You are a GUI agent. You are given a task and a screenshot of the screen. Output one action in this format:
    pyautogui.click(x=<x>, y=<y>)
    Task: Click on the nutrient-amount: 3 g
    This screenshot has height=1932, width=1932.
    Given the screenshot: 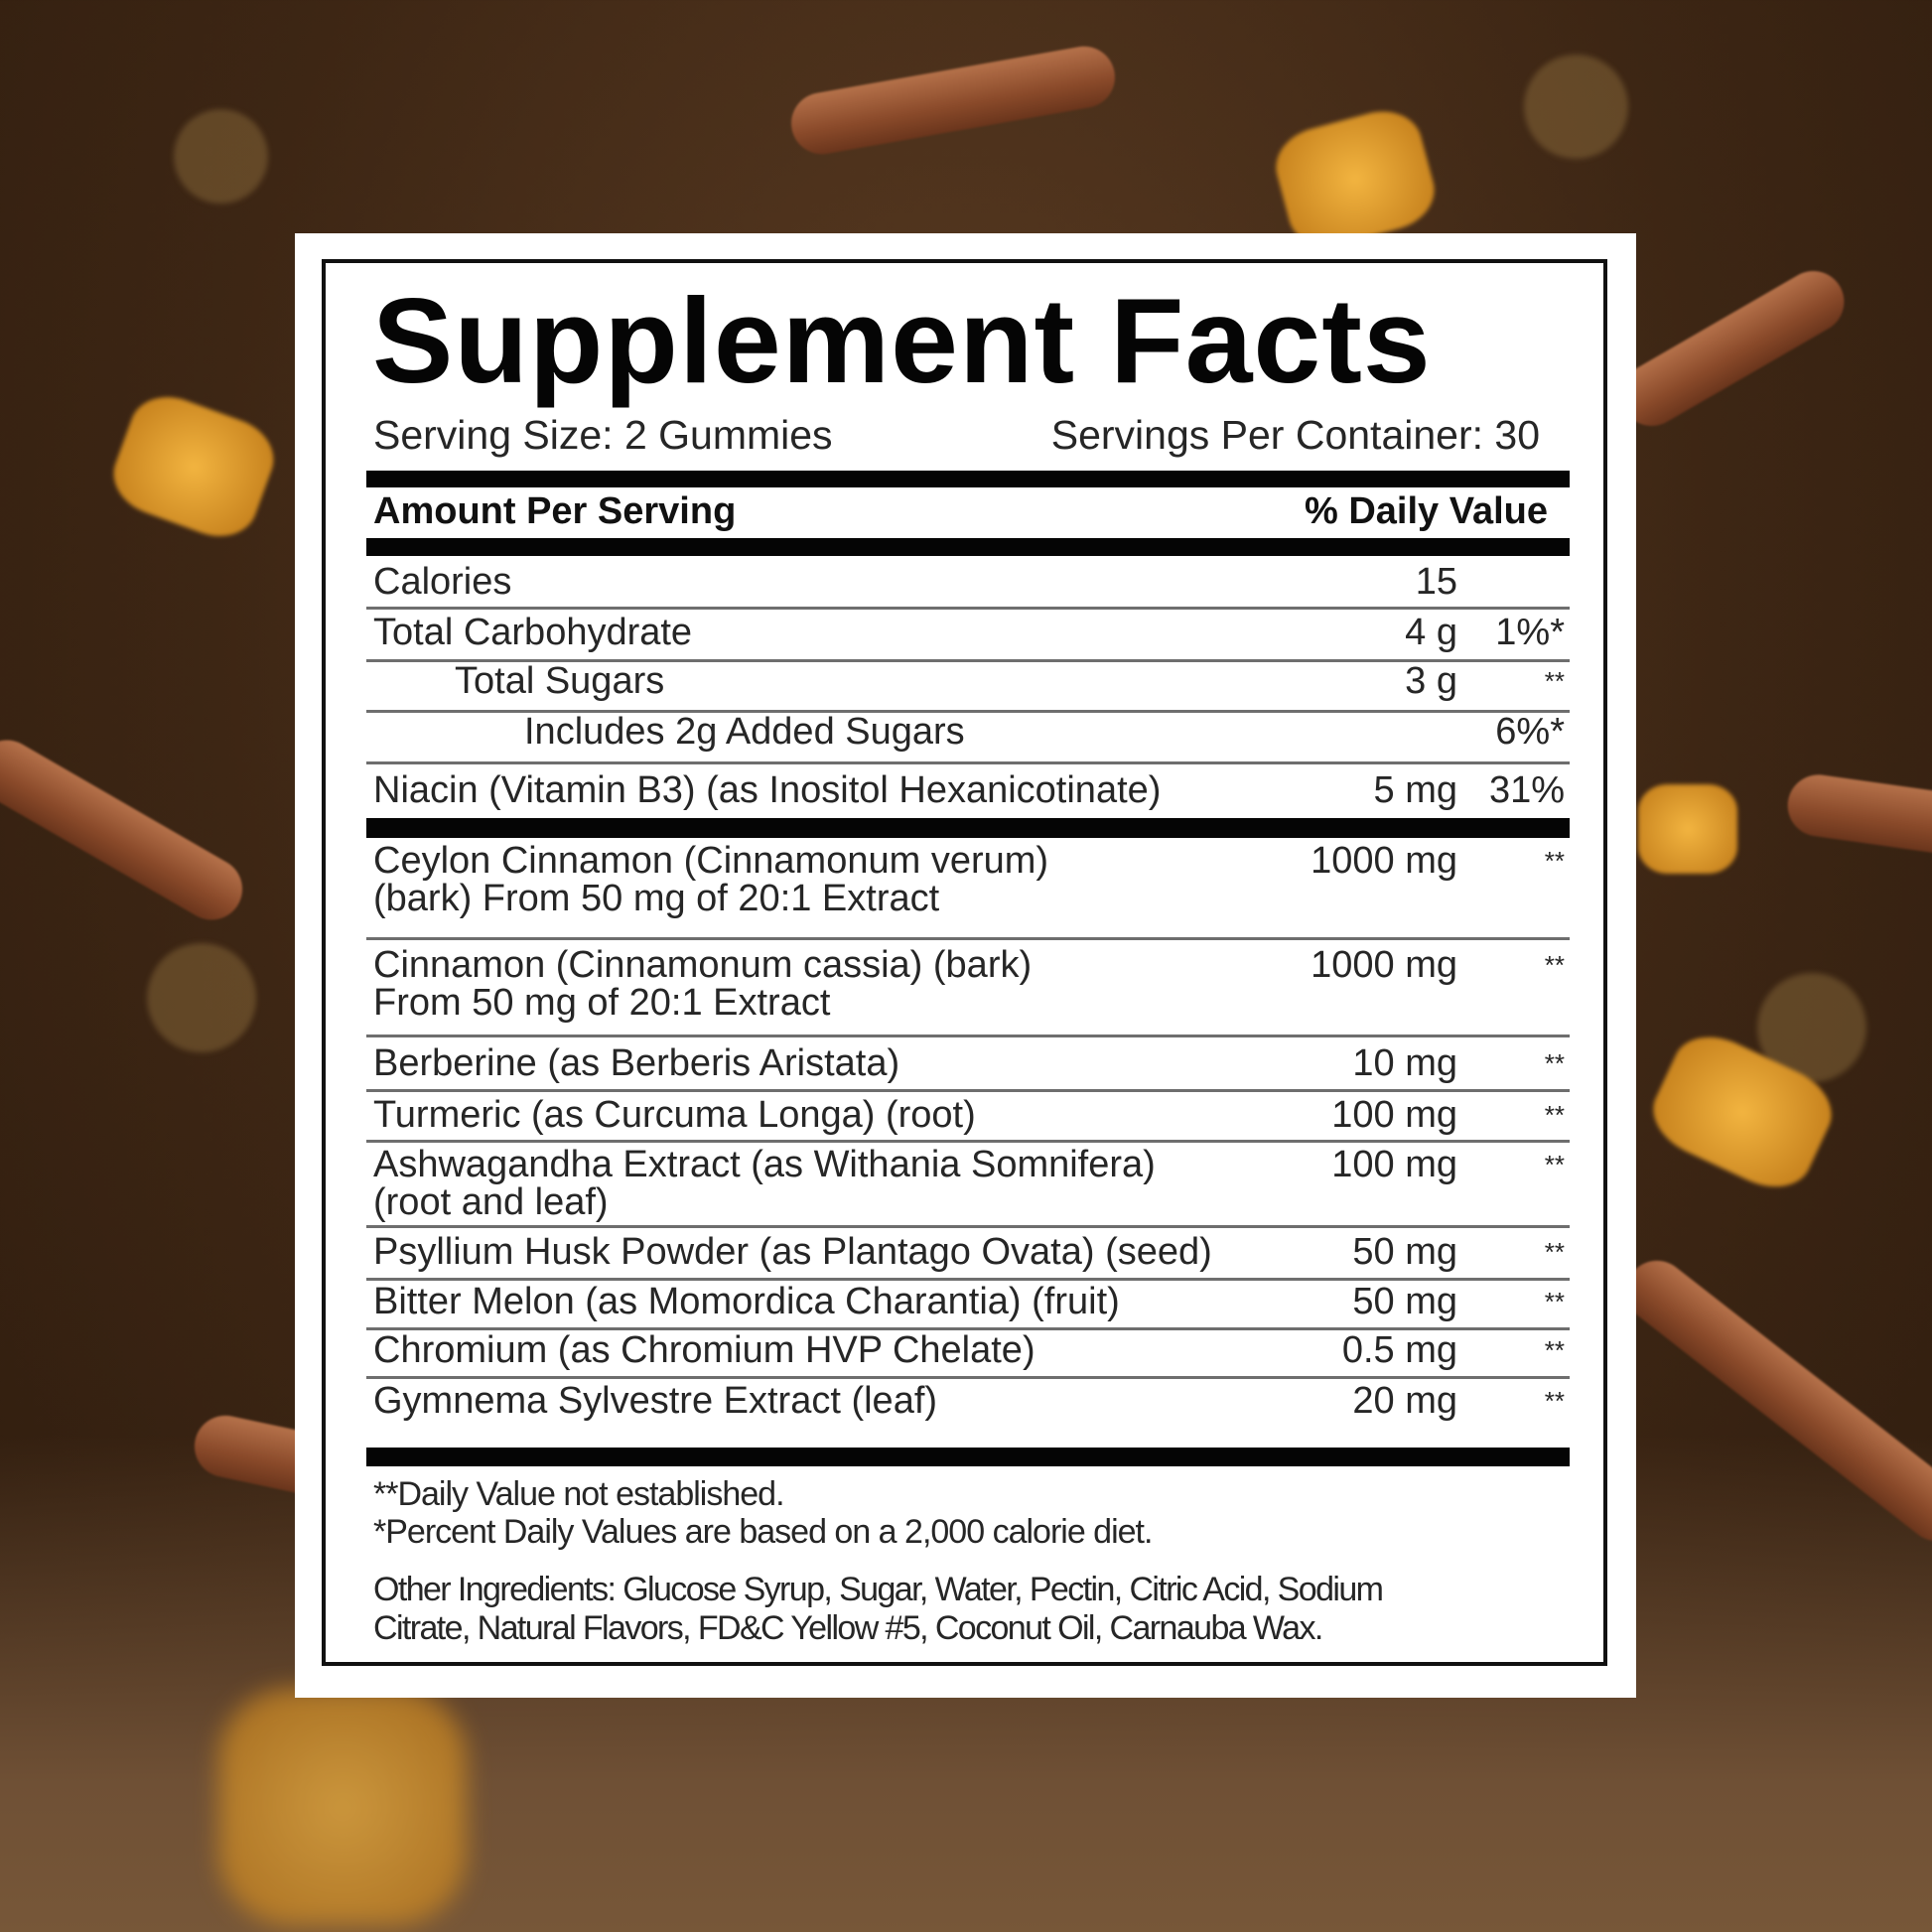 What is the action you would take?
    pyautogui.click(x=1431, y=681)
    